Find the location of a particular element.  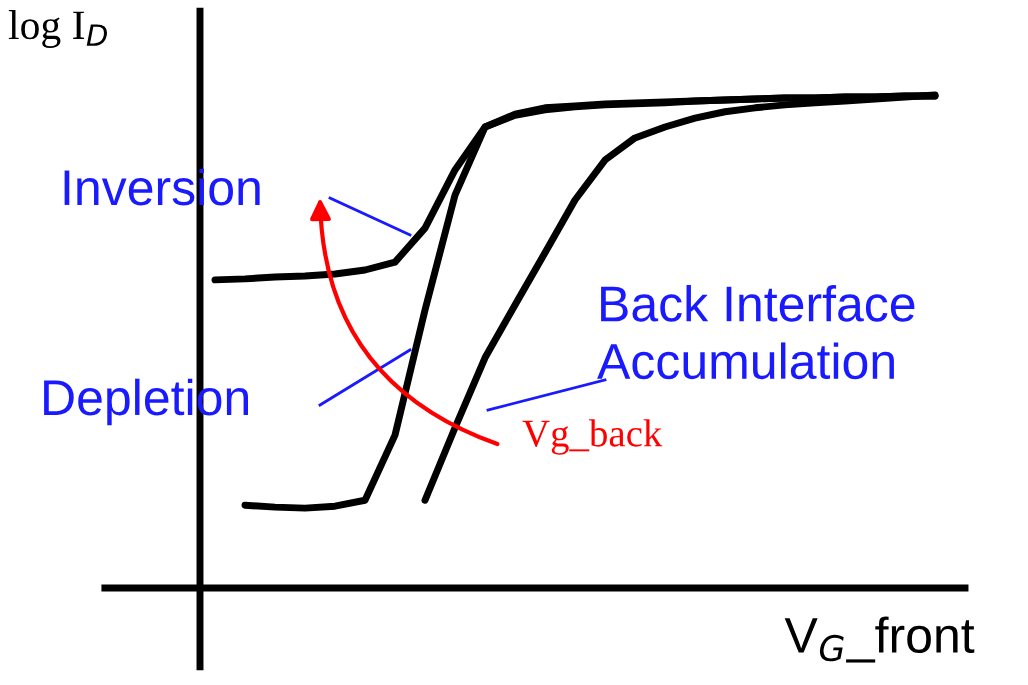

annotation: Vg_back is located at coordinates (592, 437).